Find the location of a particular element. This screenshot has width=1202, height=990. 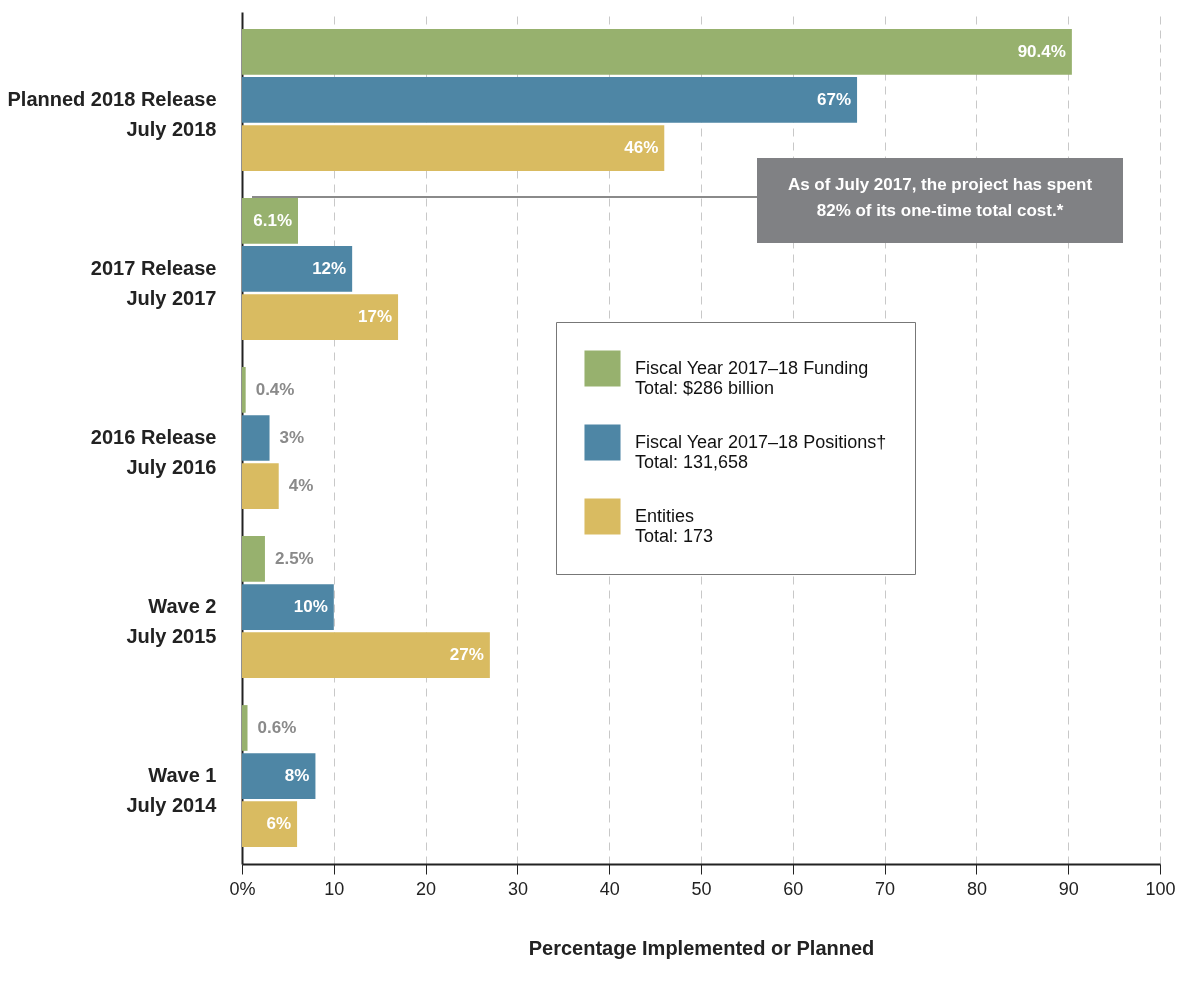

data-label: 67% is located at coordinates (834, 99).